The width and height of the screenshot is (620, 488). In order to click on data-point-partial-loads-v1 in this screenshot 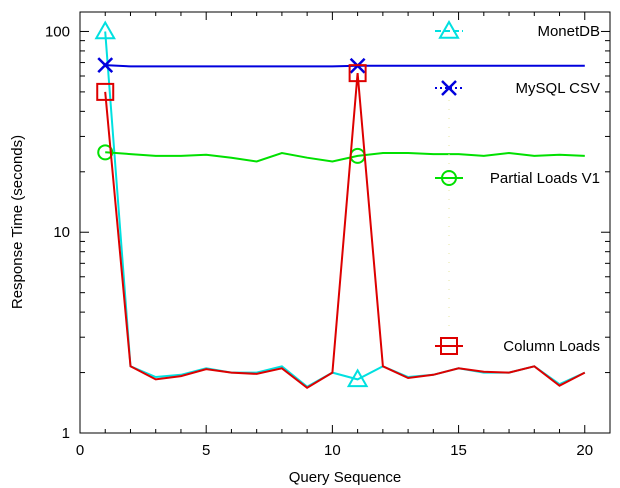, I will do `click(105, 152)`.